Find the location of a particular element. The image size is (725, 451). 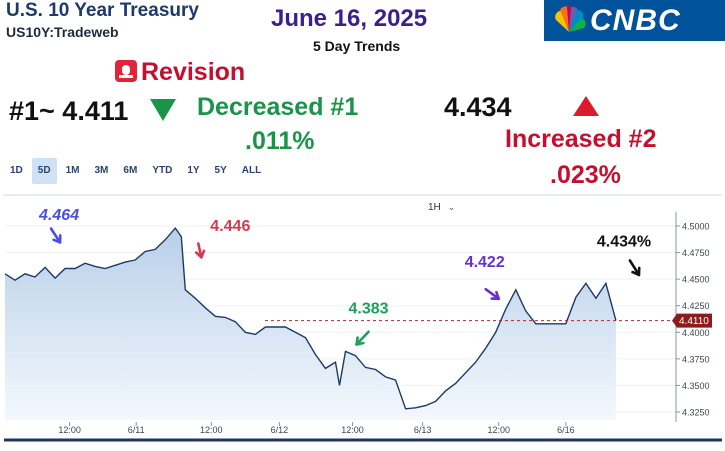

down-triangle-icon is located at coordinates (163, 110).